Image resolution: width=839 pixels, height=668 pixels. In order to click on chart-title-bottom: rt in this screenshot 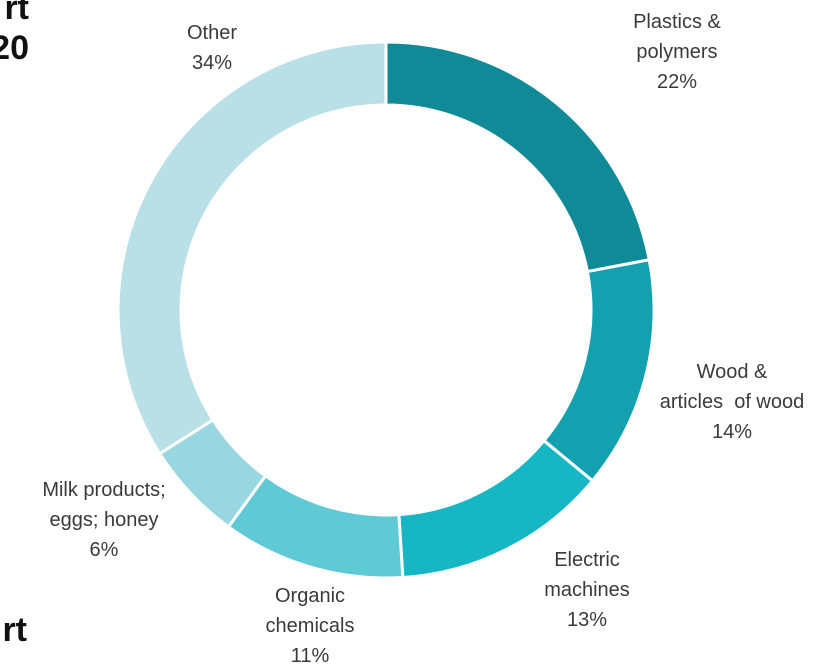, I will do `click(14, 630)`.